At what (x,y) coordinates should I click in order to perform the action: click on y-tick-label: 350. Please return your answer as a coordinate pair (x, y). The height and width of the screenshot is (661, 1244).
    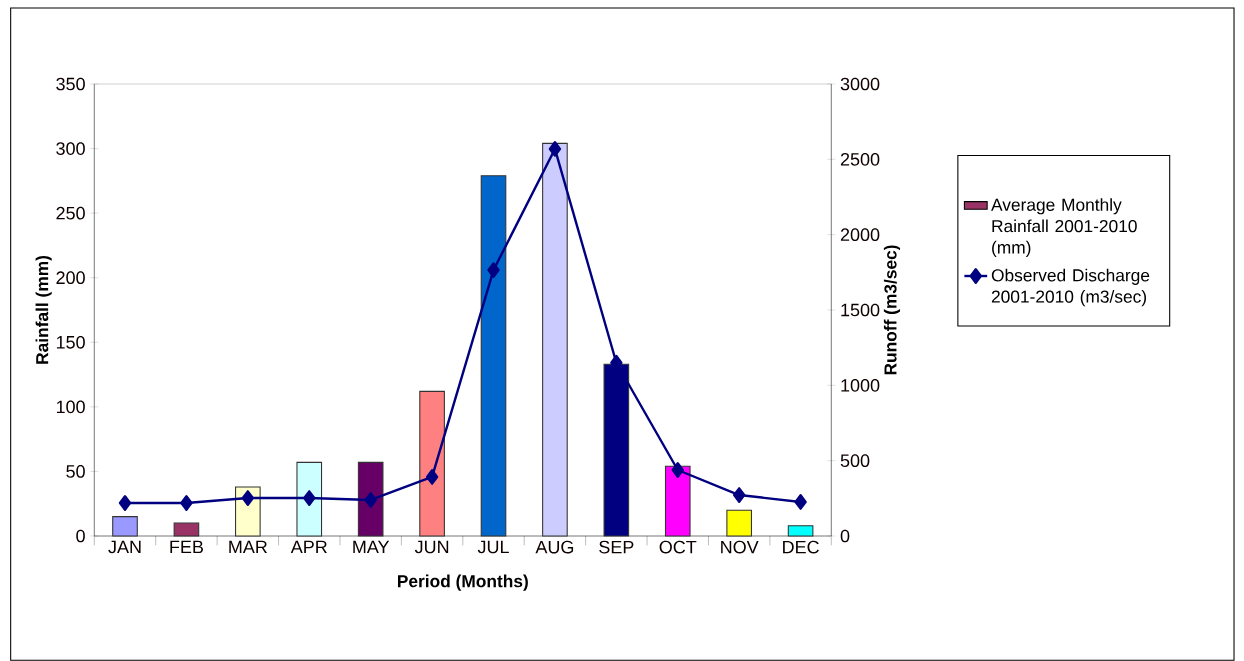
    Looking at the image, I should click on (70, 84).